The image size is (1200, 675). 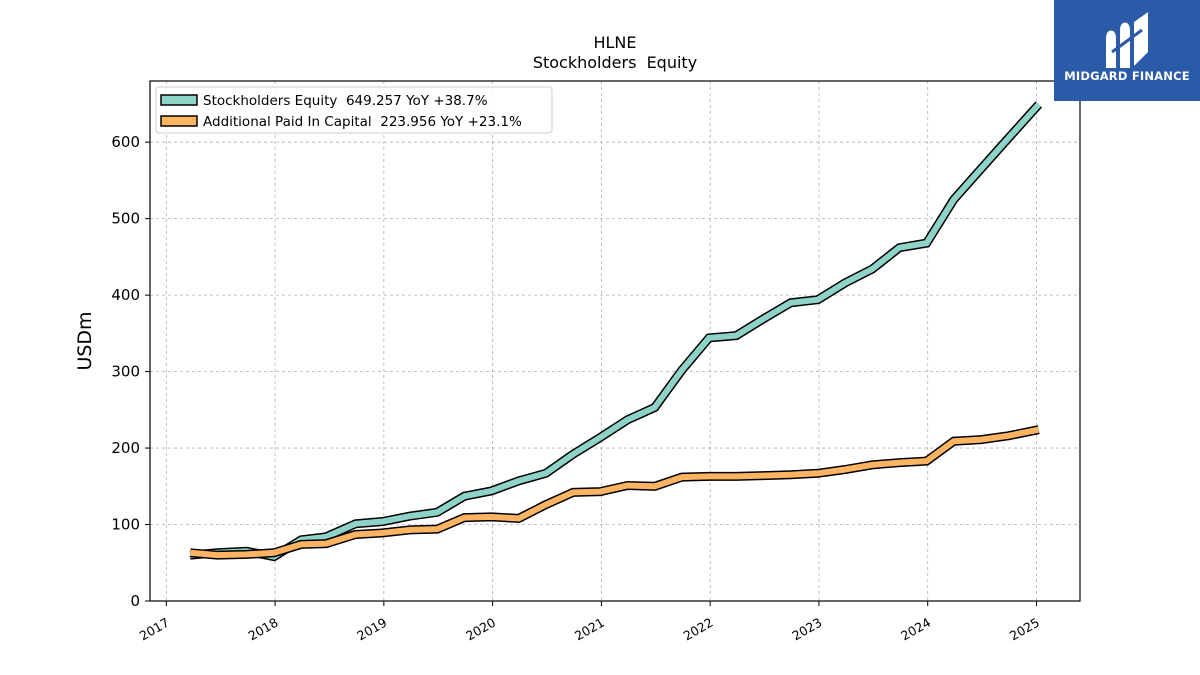 What do you see at coordinates (615, 62) in the screenshot?
I see `chart-subtitle: Stockholders Equity` at bounding box center [615, 62].